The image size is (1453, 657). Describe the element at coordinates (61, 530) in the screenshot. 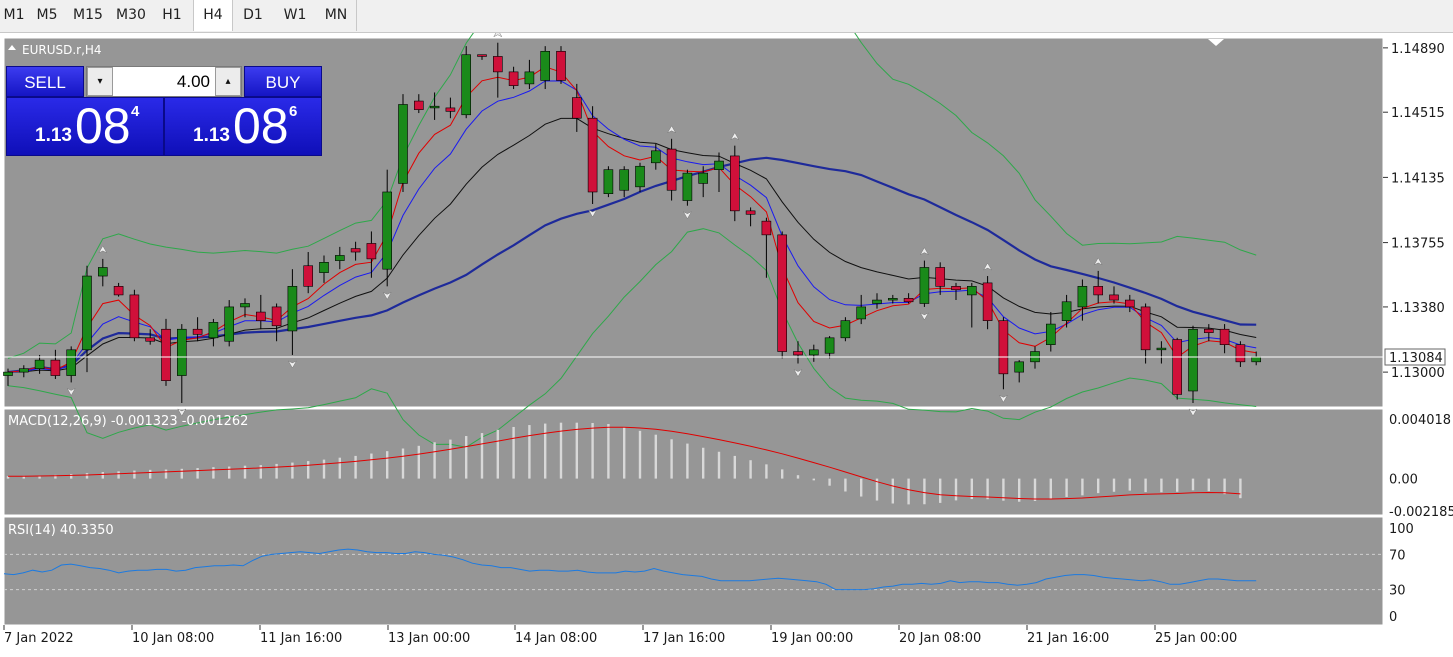

I see `rsi-label: RSI(14) 40.3350` at that location.